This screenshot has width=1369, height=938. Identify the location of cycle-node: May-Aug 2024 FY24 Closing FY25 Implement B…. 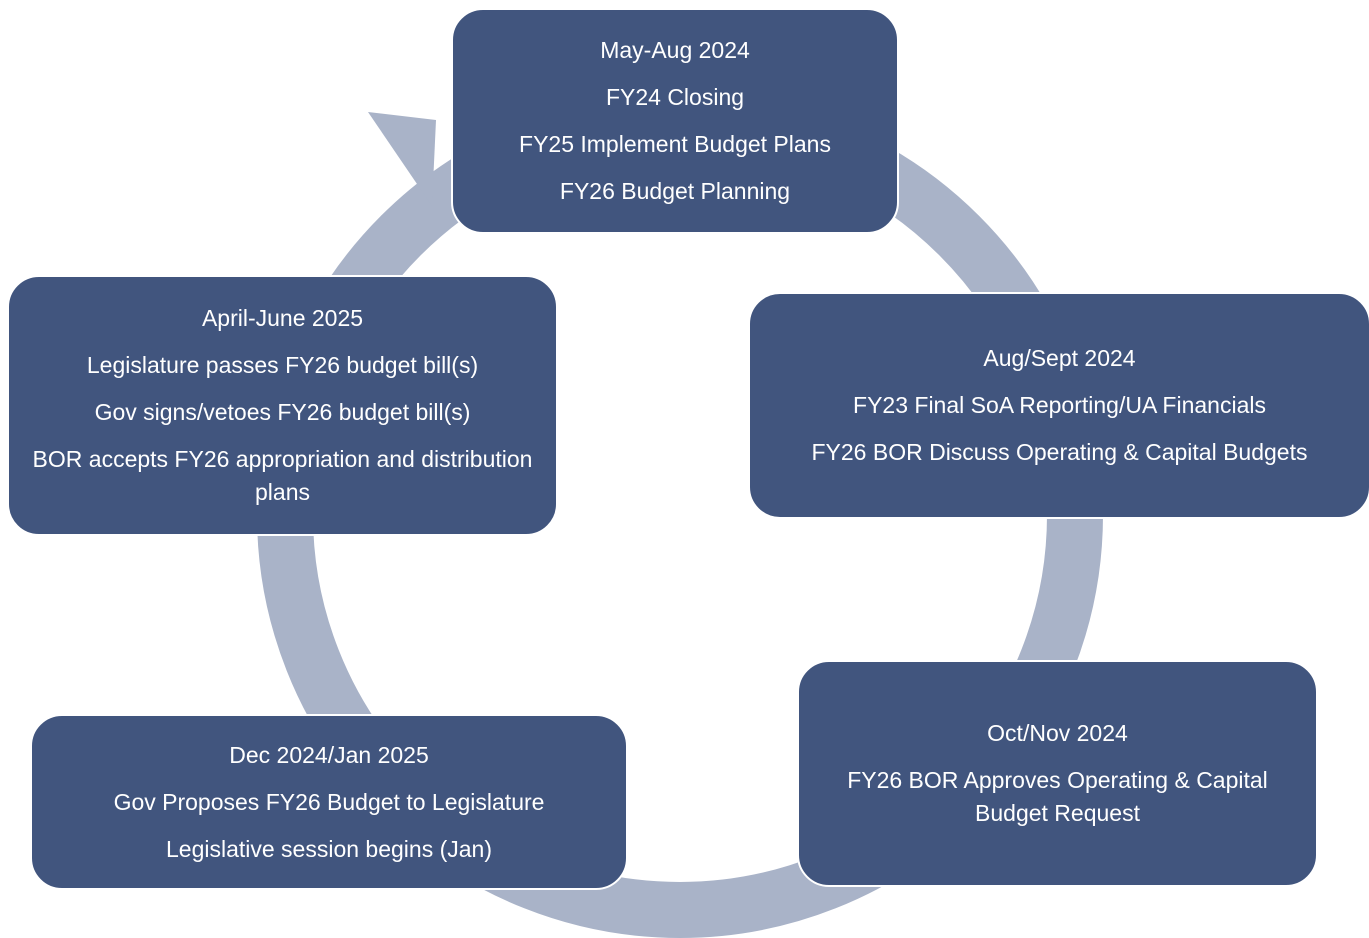
(675, 121).